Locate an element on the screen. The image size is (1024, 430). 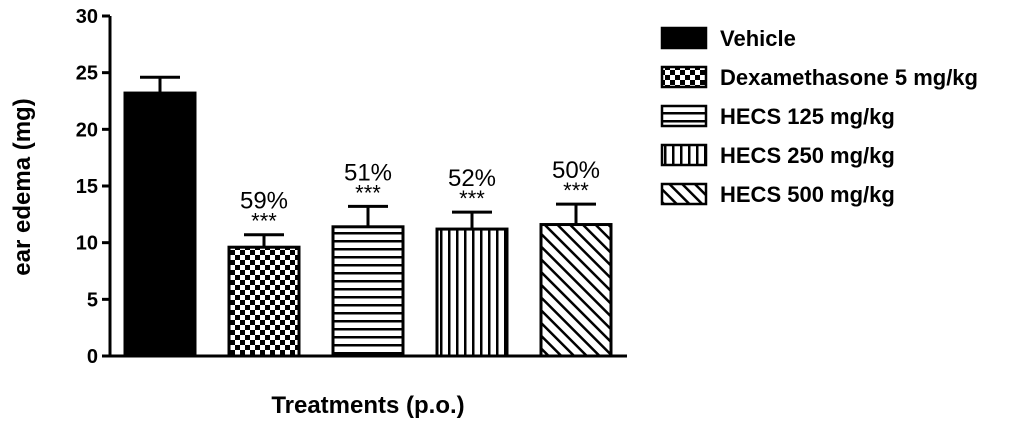
percent-label: 59% is located at coordinates (264, 201).